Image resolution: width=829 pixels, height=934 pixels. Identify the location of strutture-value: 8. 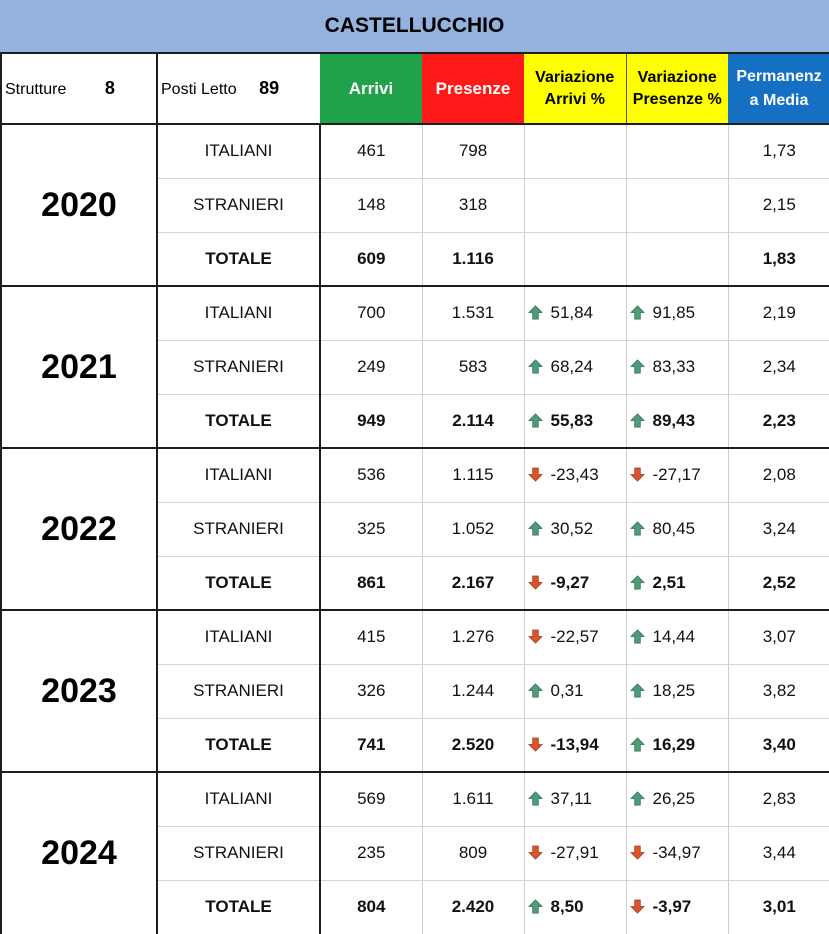
(109, 88).